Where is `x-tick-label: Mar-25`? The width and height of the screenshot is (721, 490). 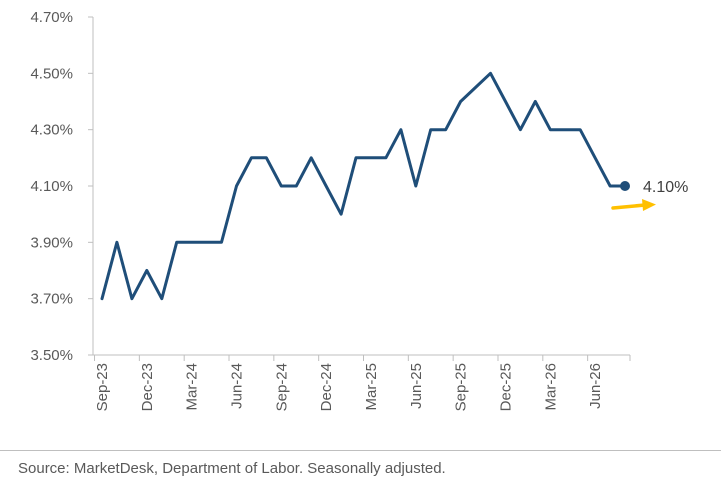
x-tick-label: Mar-25 is located at coordinates (371, 387).